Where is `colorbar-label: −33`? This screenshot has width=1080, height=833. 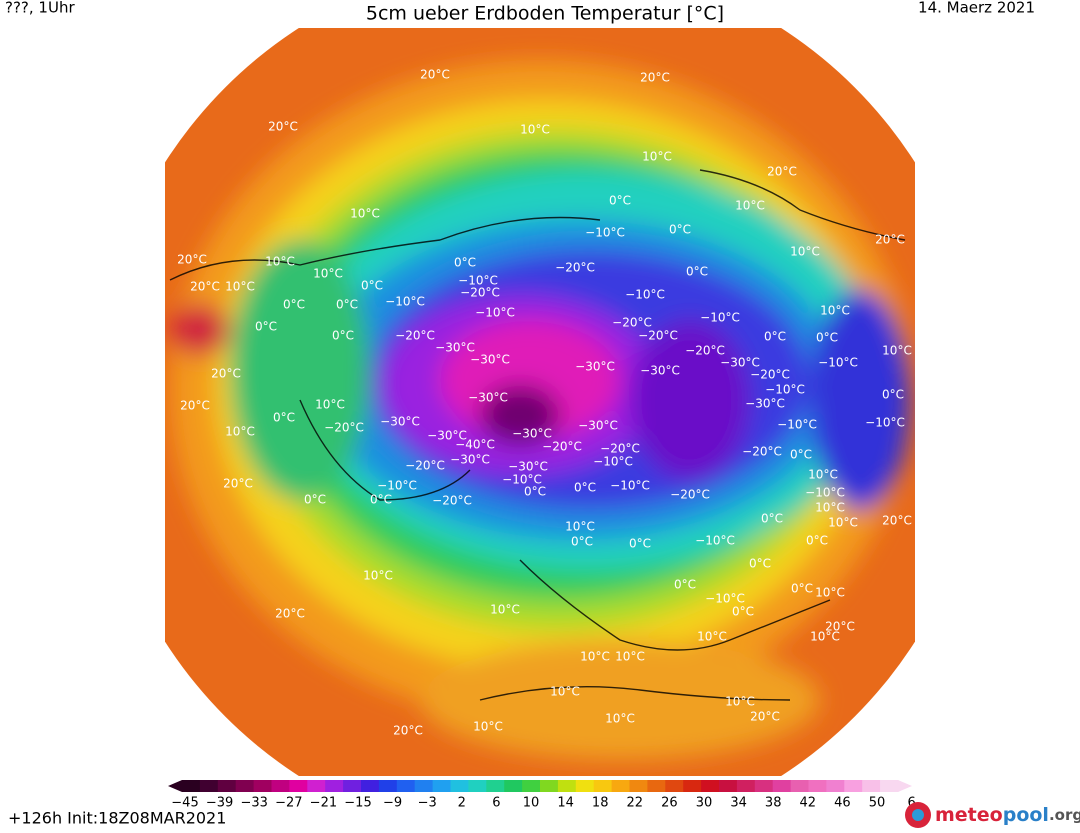
colorbar-label: −33 is located at coordinates (253, 803).